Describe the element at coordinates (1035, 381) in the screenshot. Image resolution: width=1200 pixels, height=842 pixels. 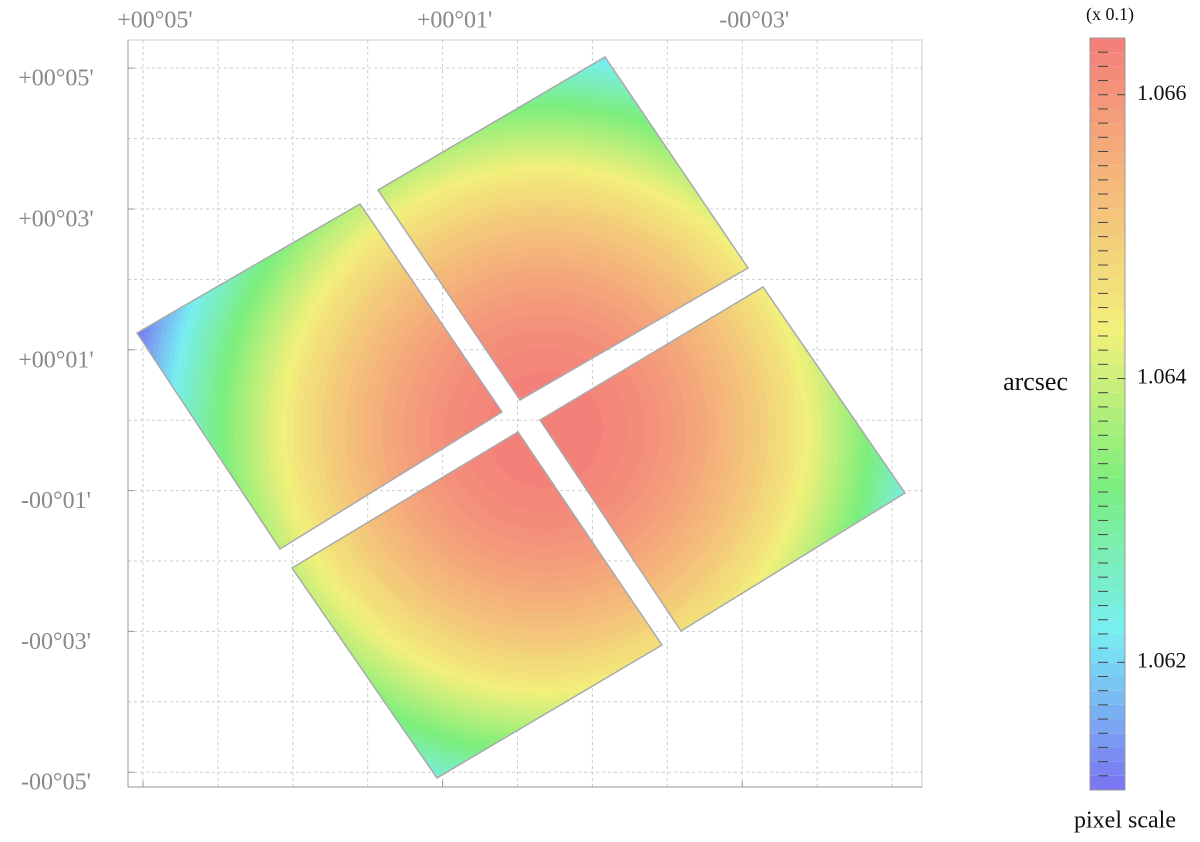
I see `colorbar-label: arcsec` at that location.